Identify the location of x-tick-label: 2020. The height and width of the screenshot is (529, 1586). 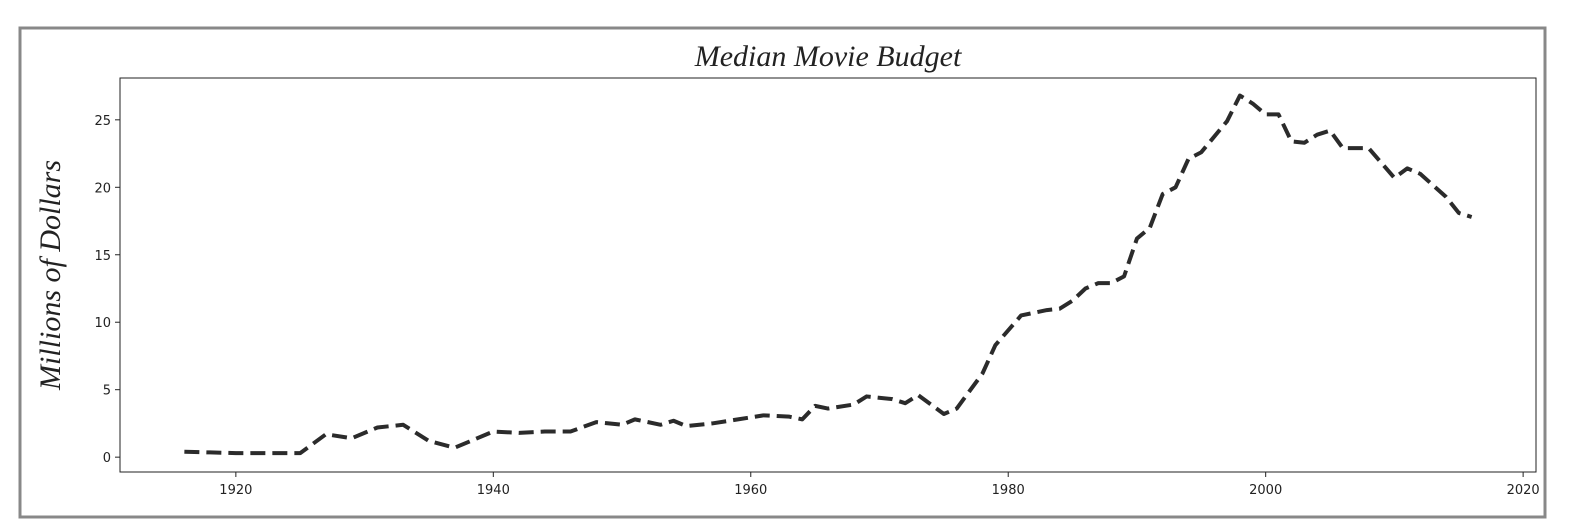
(1523, 490).